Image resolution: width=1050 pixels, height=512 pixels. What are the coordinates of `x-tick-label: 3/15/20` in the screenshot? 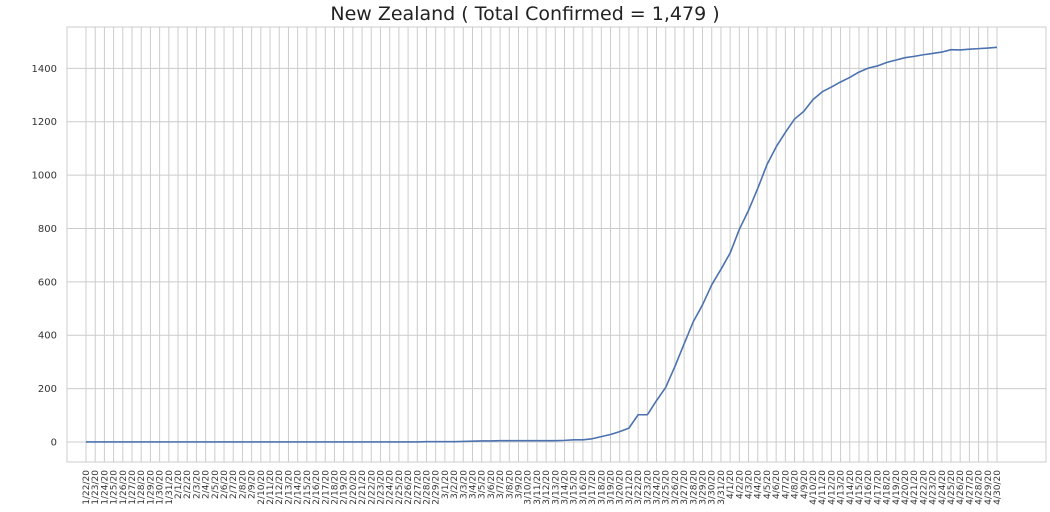 It's located at (575, 487).